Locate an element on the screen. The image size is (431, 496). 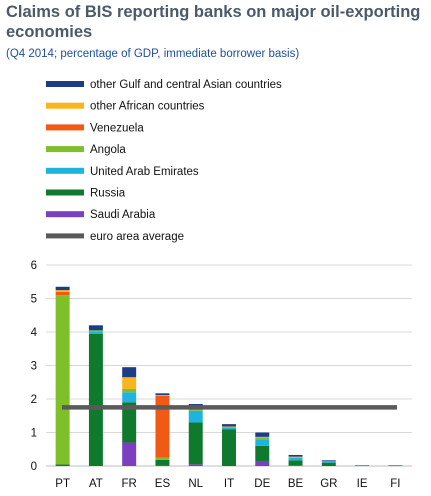
legend-label-saudi-arabia: Saudi Arabia is located at coordinates (123, 215).